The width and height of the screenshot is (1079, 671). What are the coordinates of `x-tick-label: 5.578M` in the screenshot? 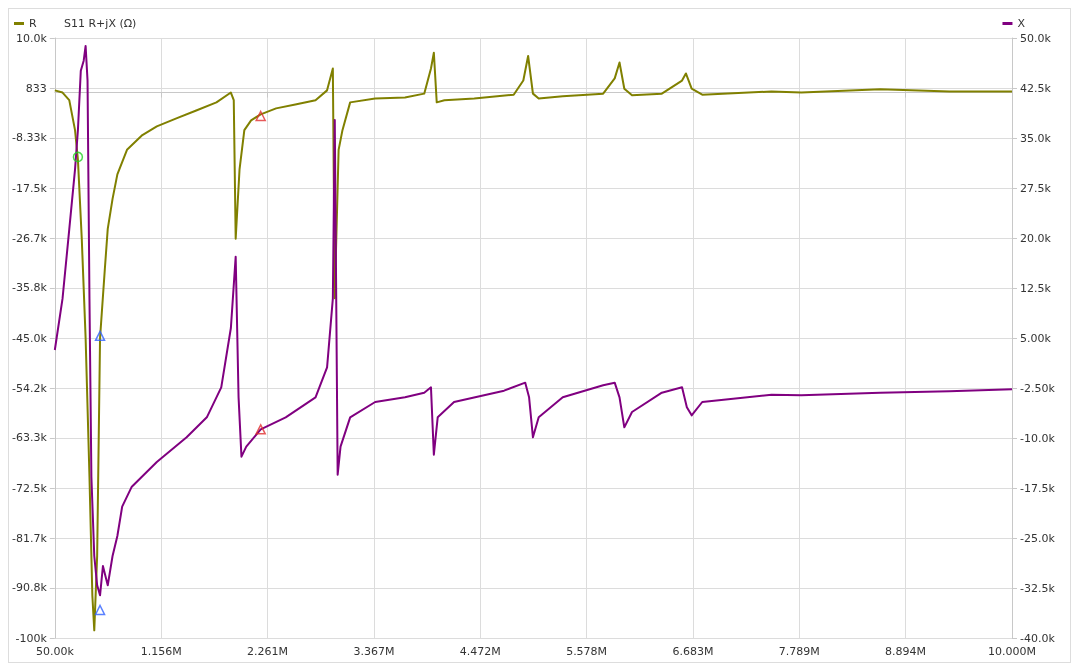 It's located at (587, 651).